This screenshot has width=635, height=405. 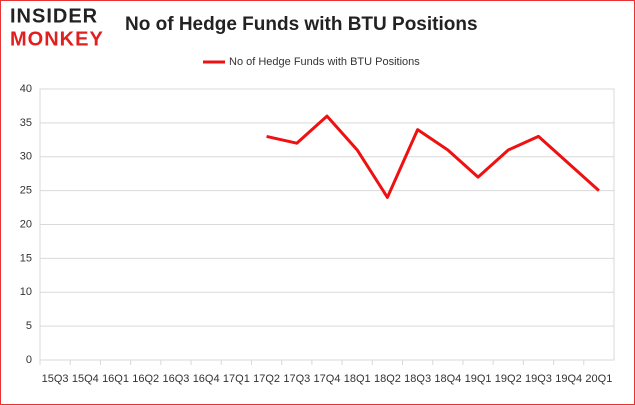 I want to click on x-tick-label: 18Q2, so click(x=387, y=379).